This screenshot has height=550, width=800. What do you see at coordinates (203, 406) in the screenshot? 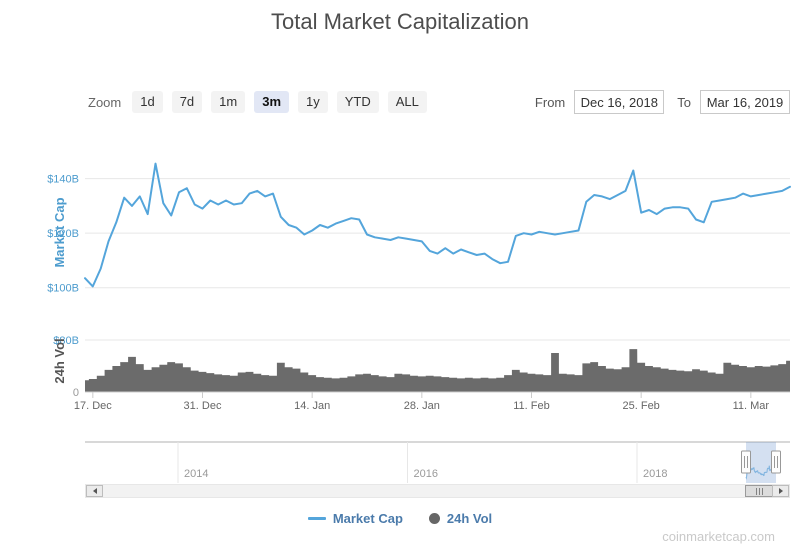
I see `x-axis-label: 31. Dec` at bounding box center [203, 406].